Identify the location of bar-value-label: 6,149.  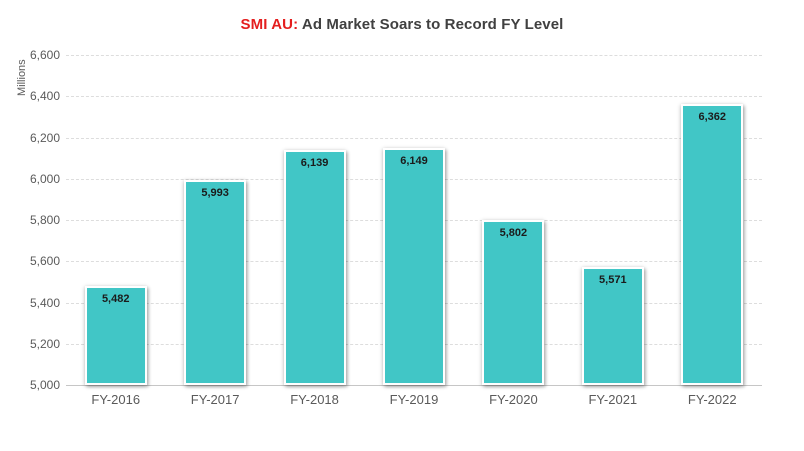
(414, 161).